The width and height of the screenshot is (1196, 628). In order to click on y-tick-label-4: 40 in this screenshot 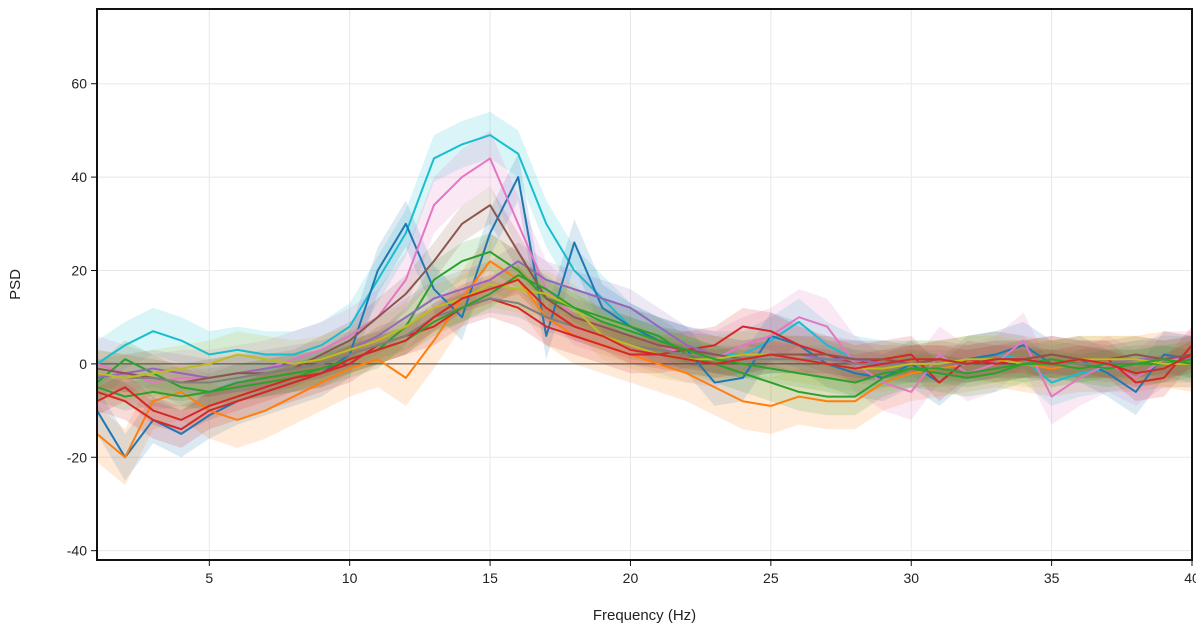, I will do `click(79, 177)`.